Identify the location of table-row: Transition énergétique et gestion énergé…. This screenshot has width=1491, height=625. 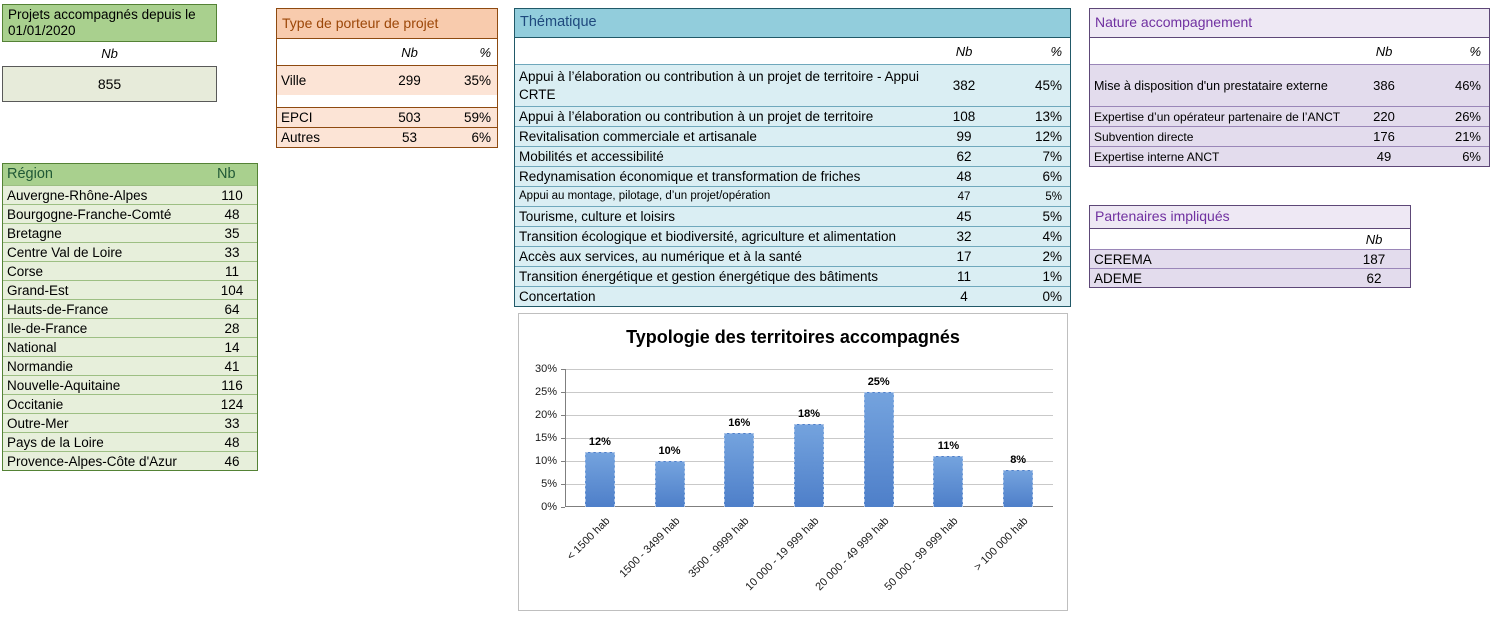
(792, 276).